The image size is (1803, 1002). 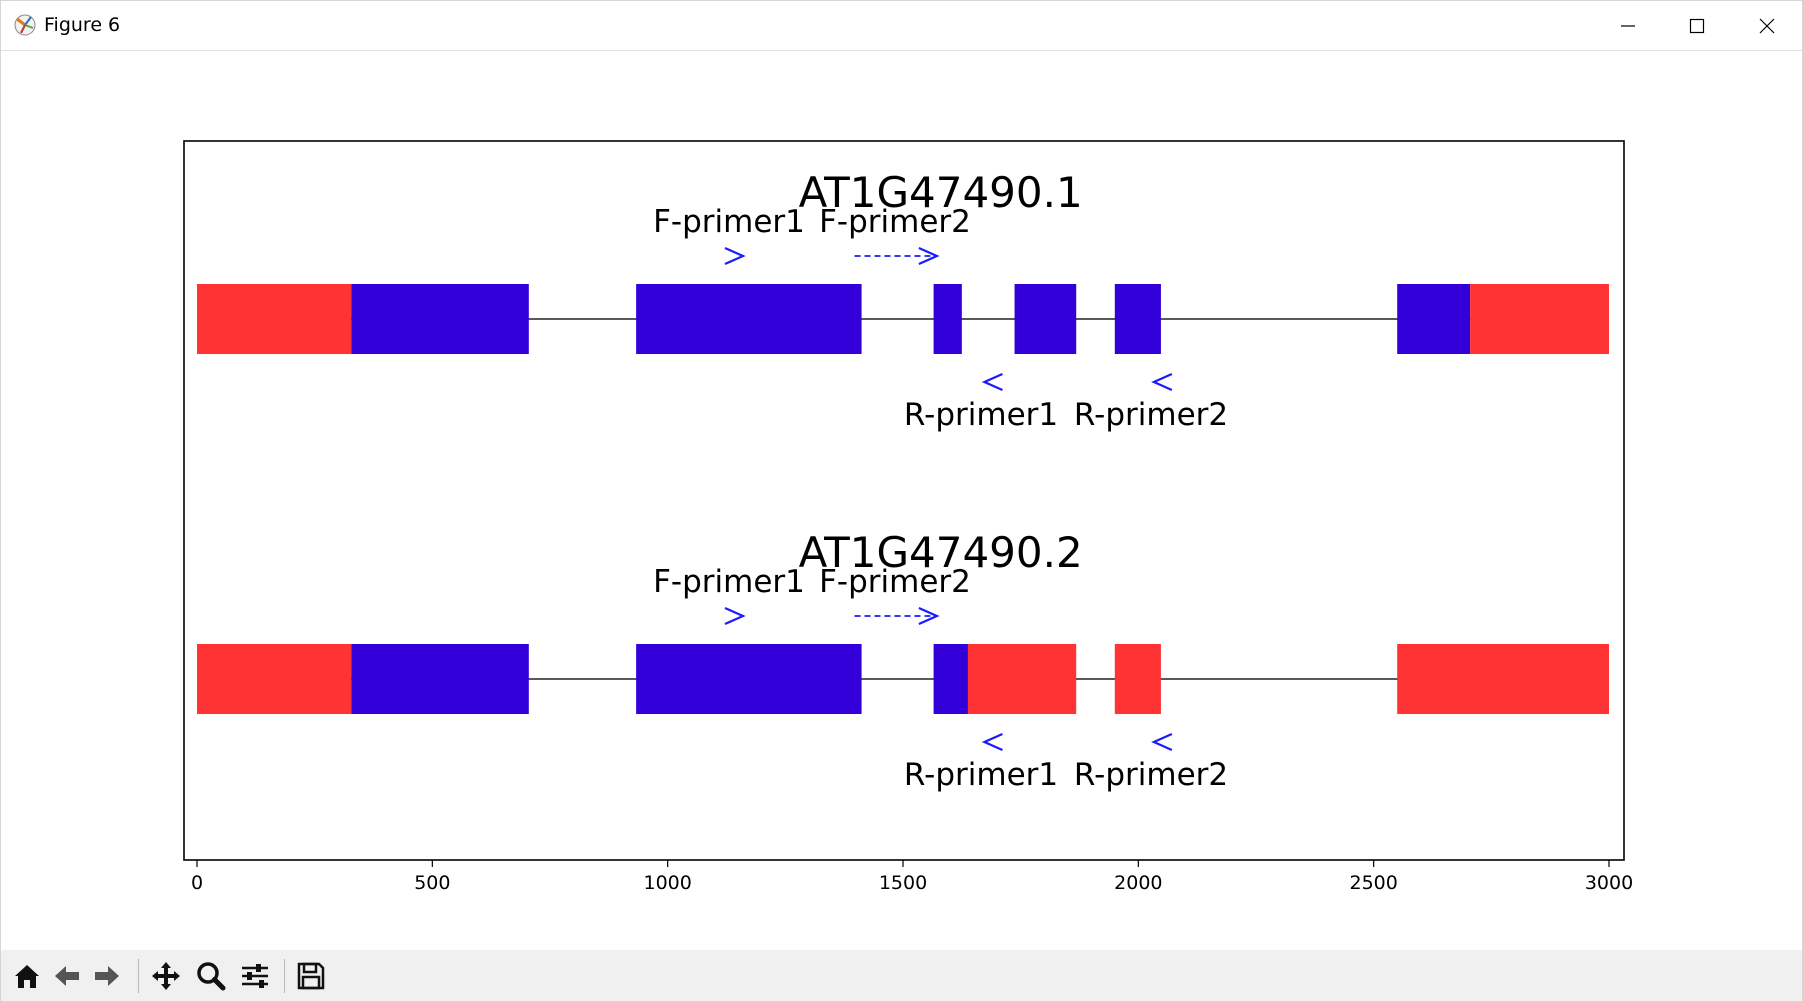 I want to click on close-button, so click(x=1767, y=25).